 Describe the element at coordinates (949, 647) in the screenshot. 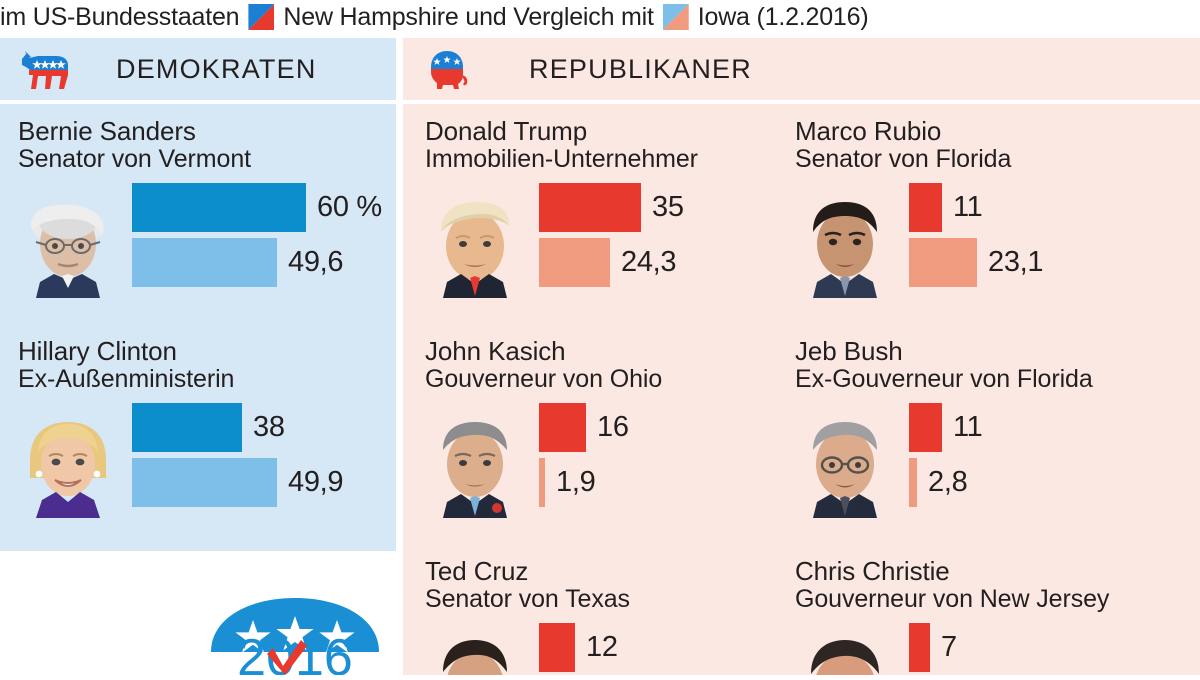

I see `bar-value-nh: 7` at that location.